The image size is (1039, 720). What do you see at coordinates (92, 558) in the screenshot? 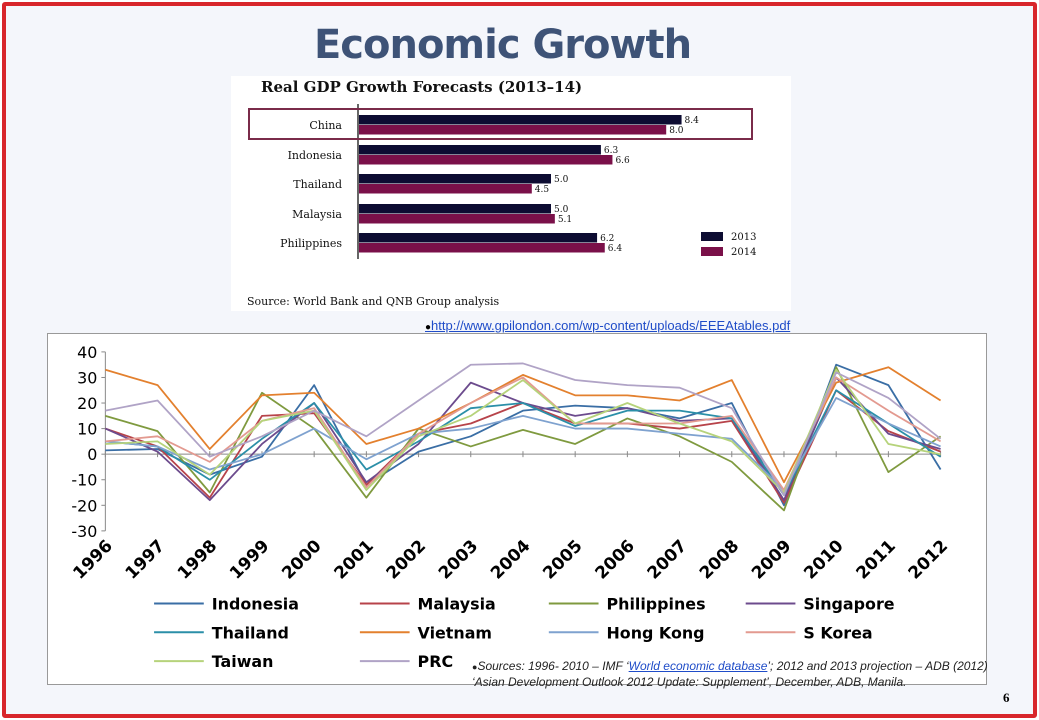
I see `x-tick-label: 1996` at bounding box center [92, 558].